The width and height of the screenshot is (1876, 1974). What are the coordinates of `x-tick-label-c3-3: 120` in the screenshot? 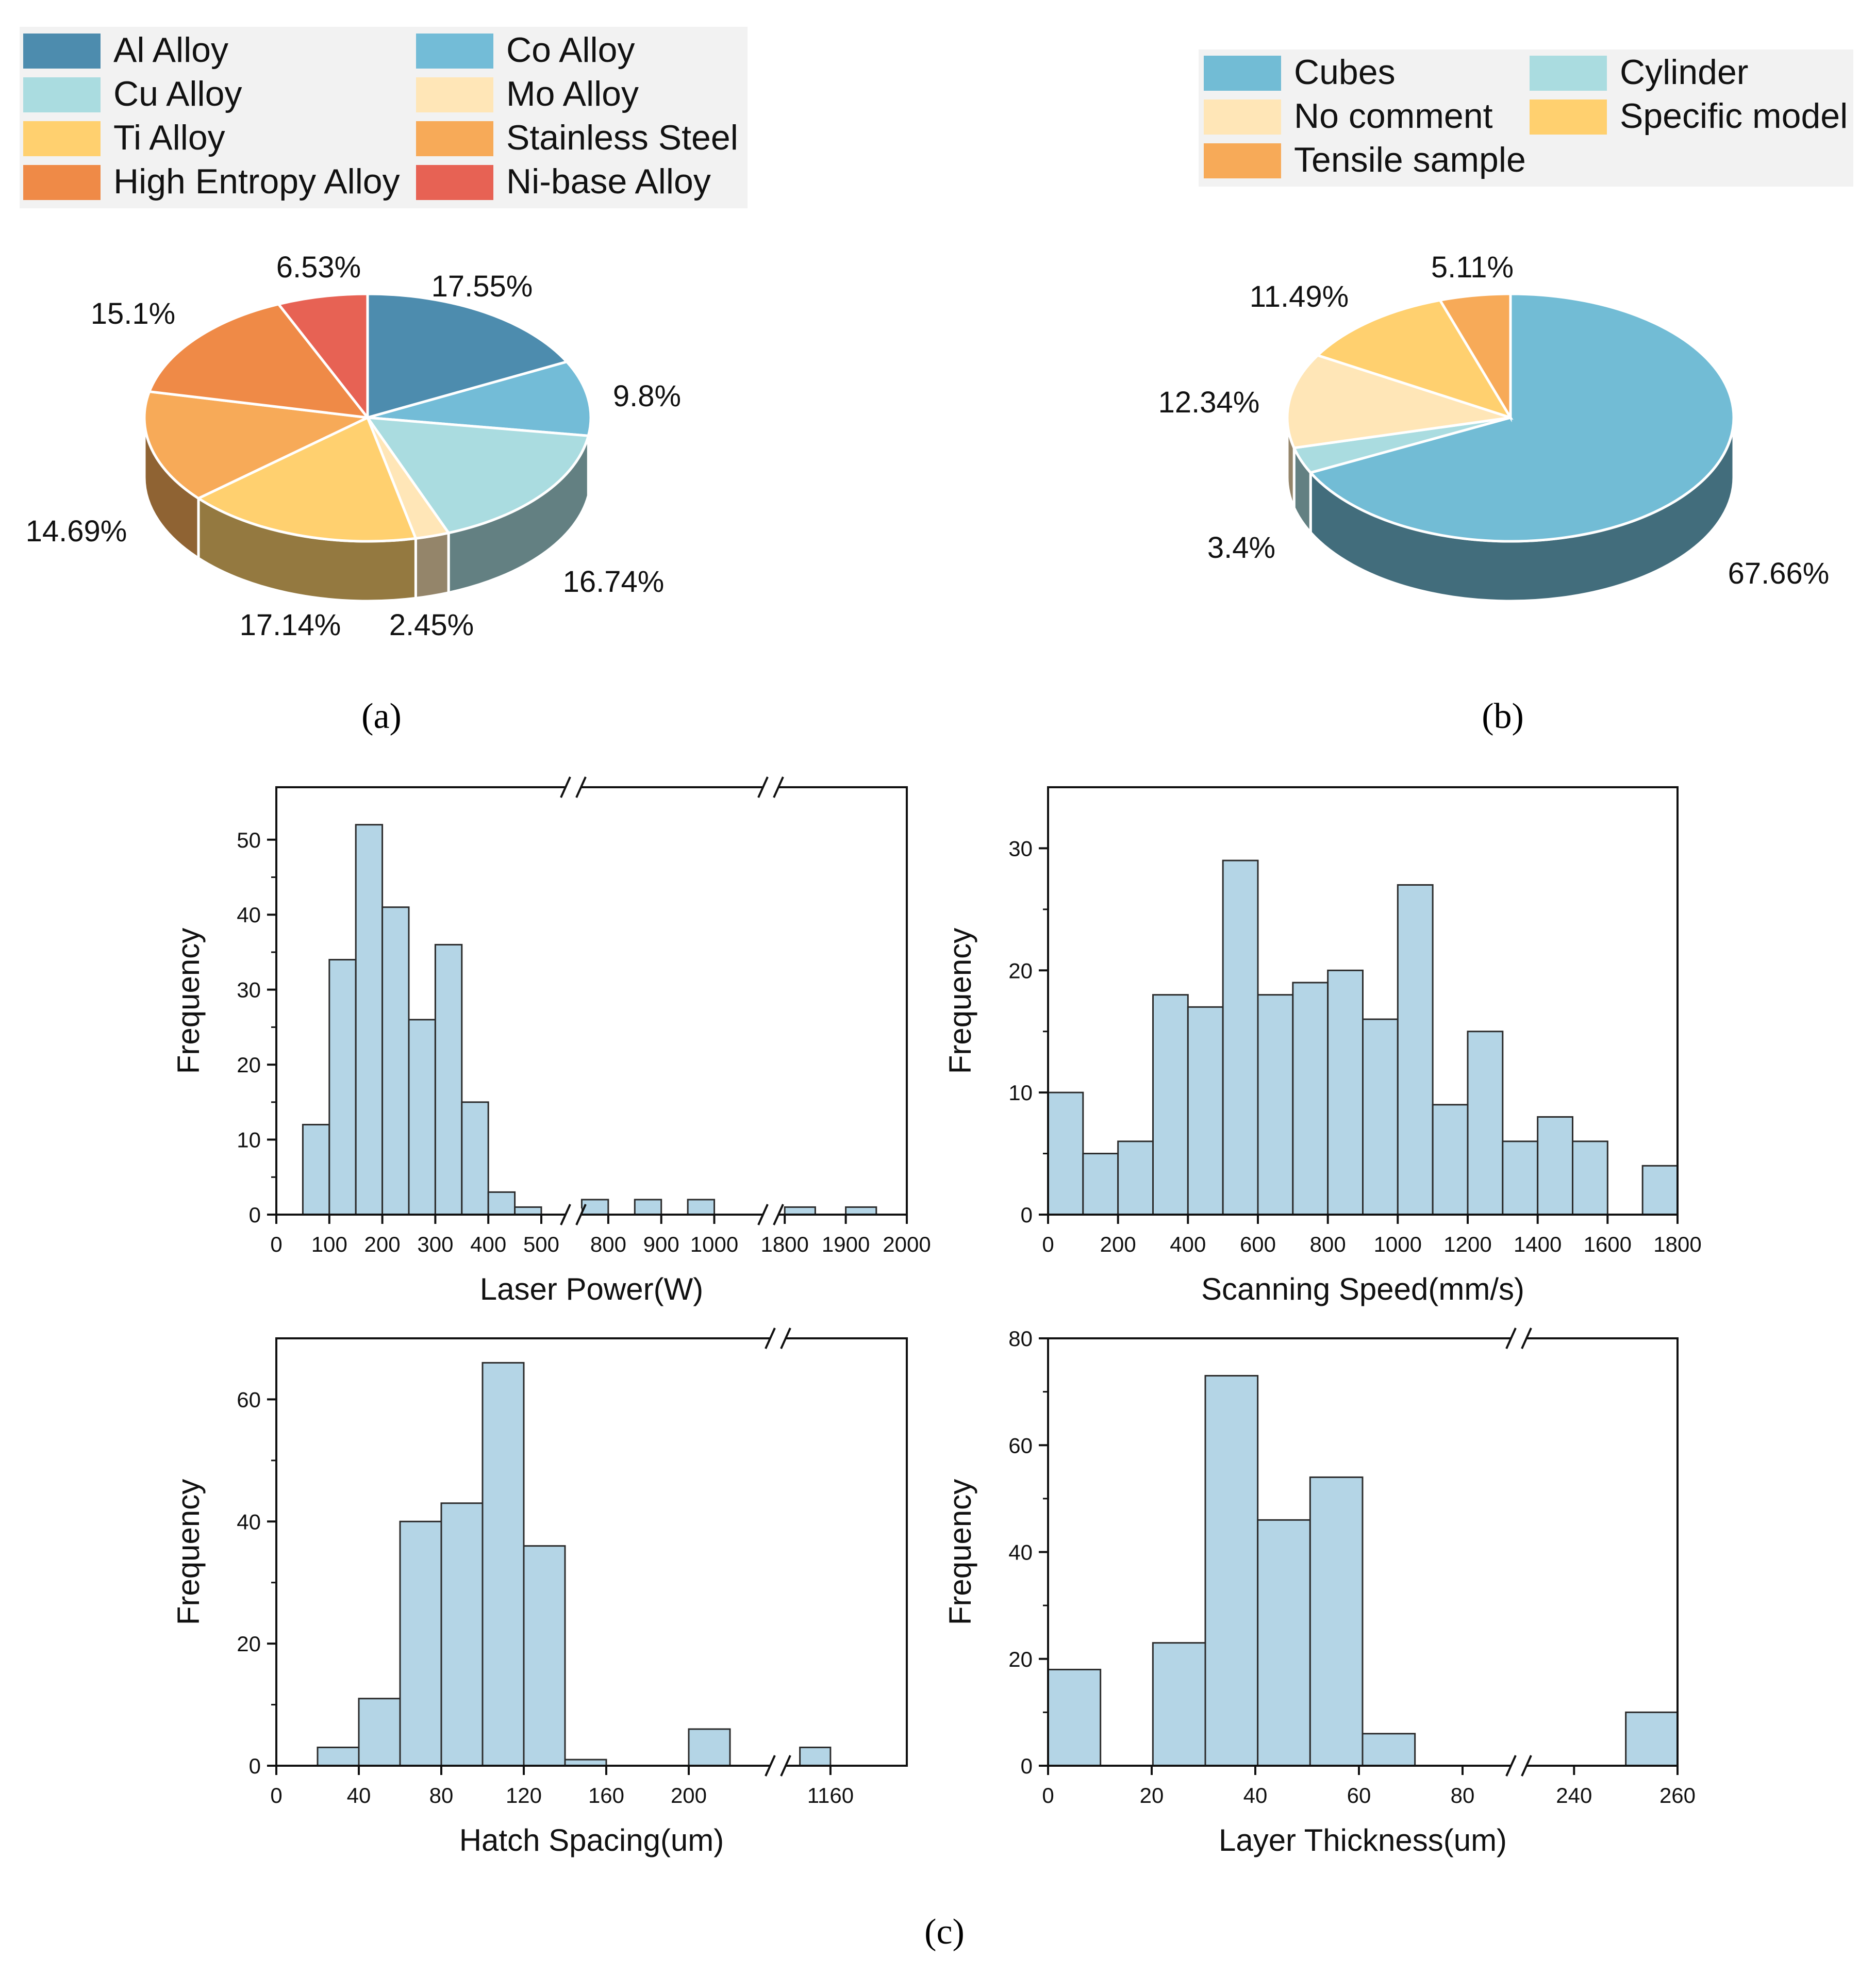 It's located at (524, 1795).